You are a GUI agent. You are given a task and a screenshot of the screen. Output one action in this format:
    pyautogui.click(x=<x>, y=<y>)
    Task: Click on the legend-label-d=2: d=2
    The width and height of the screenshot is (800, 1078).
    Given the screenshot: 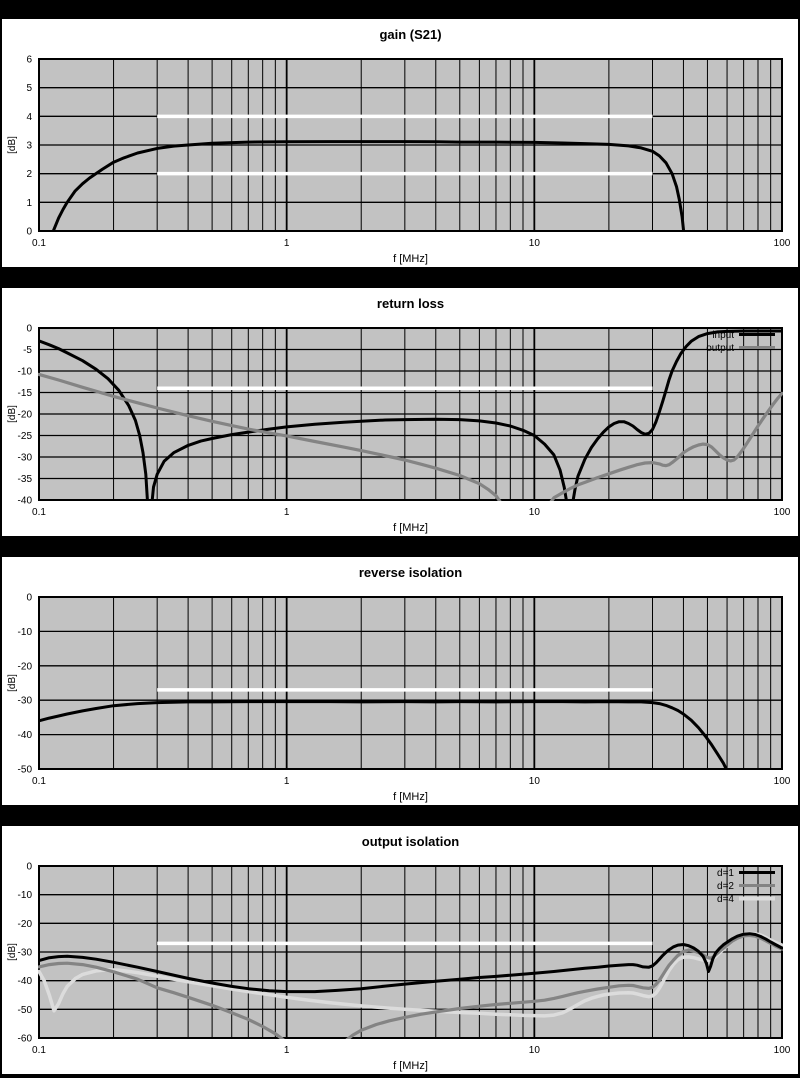 What is the action you would take?
    pyautogui.click(x=725, y=886)
    